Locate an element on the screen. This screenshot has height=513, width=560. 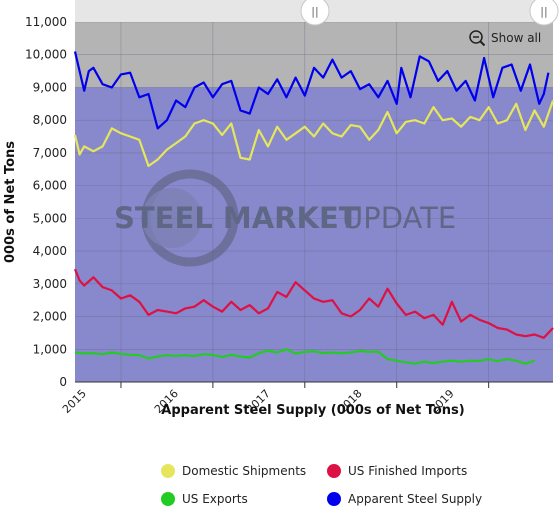
x-tick-label: 2015 is located at coordinates (74, 401).